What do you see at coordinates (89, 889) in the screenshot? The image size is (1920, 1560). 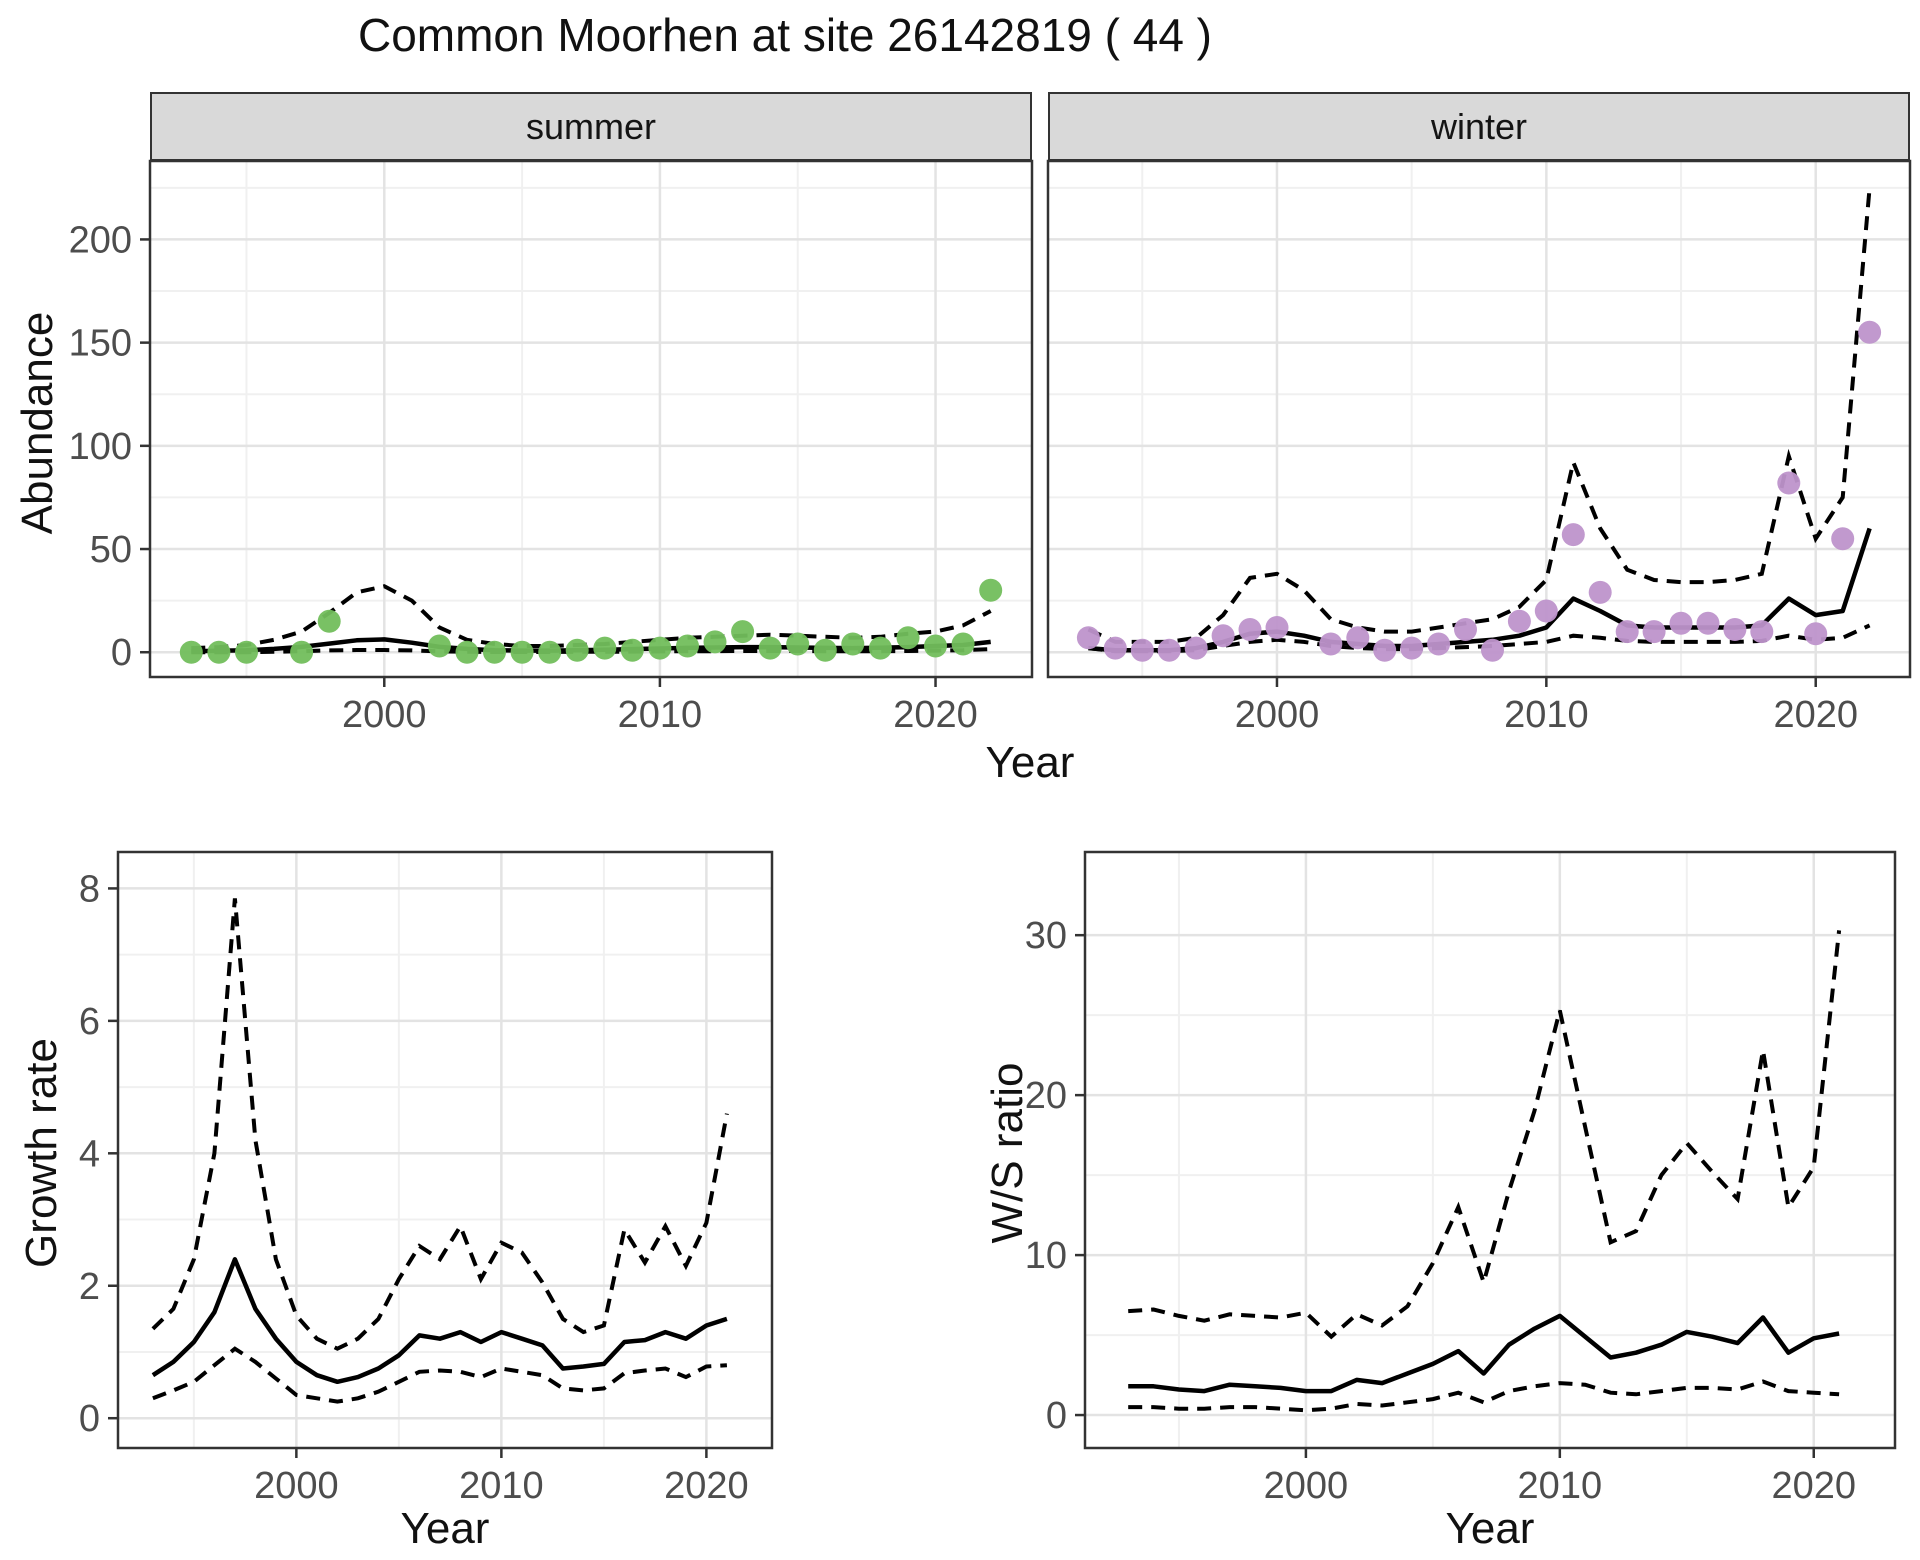 I see `y-tick-label: 8` at bounding box center [89, 889].